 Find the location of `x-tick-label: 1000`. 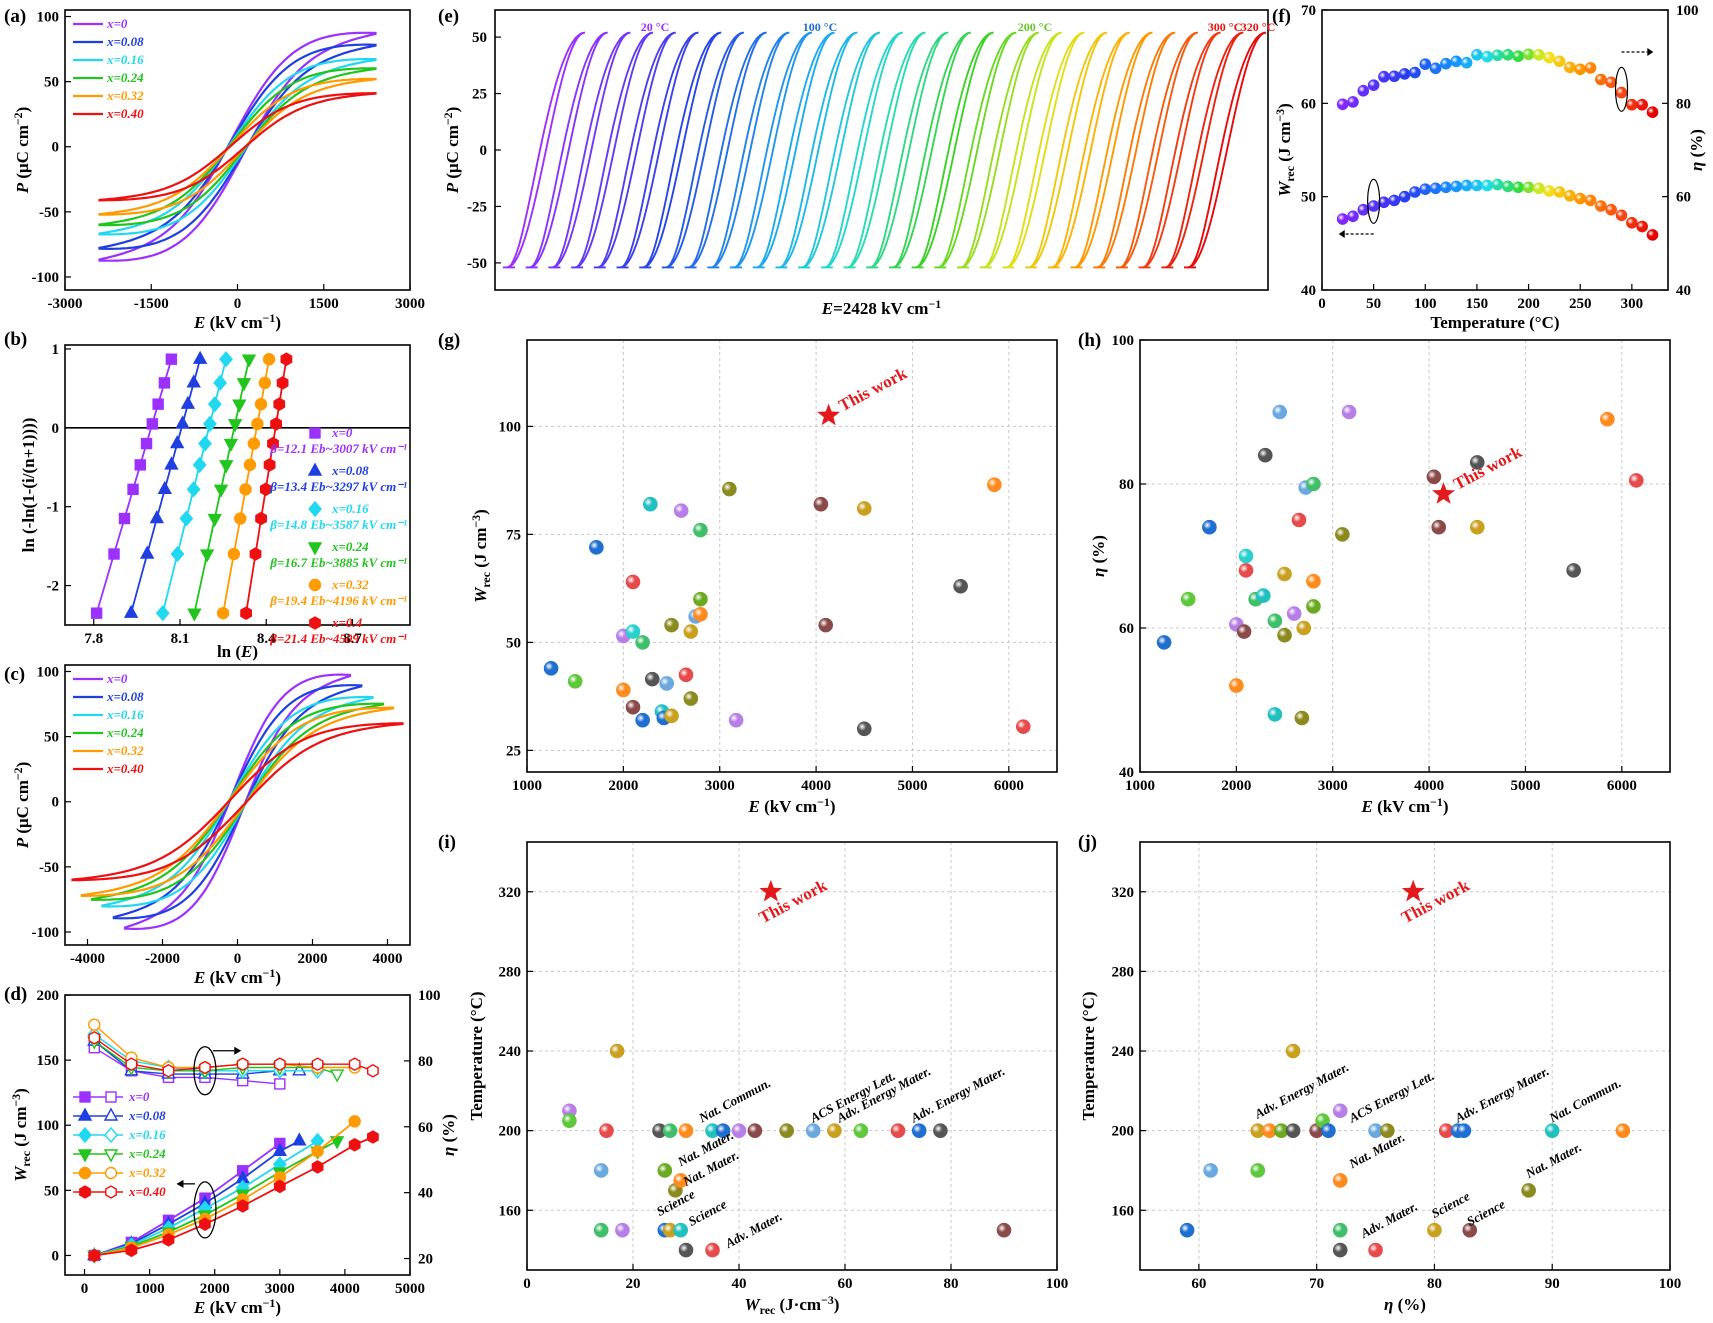

x-tick-label: 1000 is located at coordinates (527, 786).